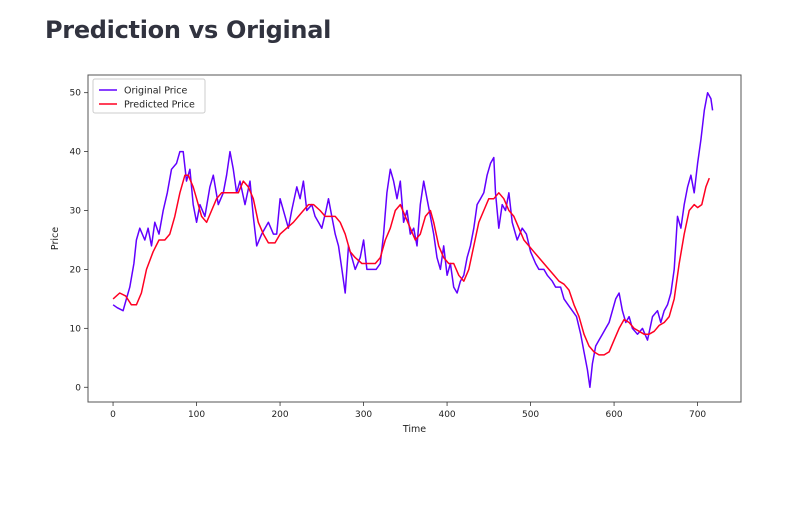  What do you see at coordinates (76, 153) in the screenshot?
I see `y-tick-label: 40` at bounding box center [76, 153].